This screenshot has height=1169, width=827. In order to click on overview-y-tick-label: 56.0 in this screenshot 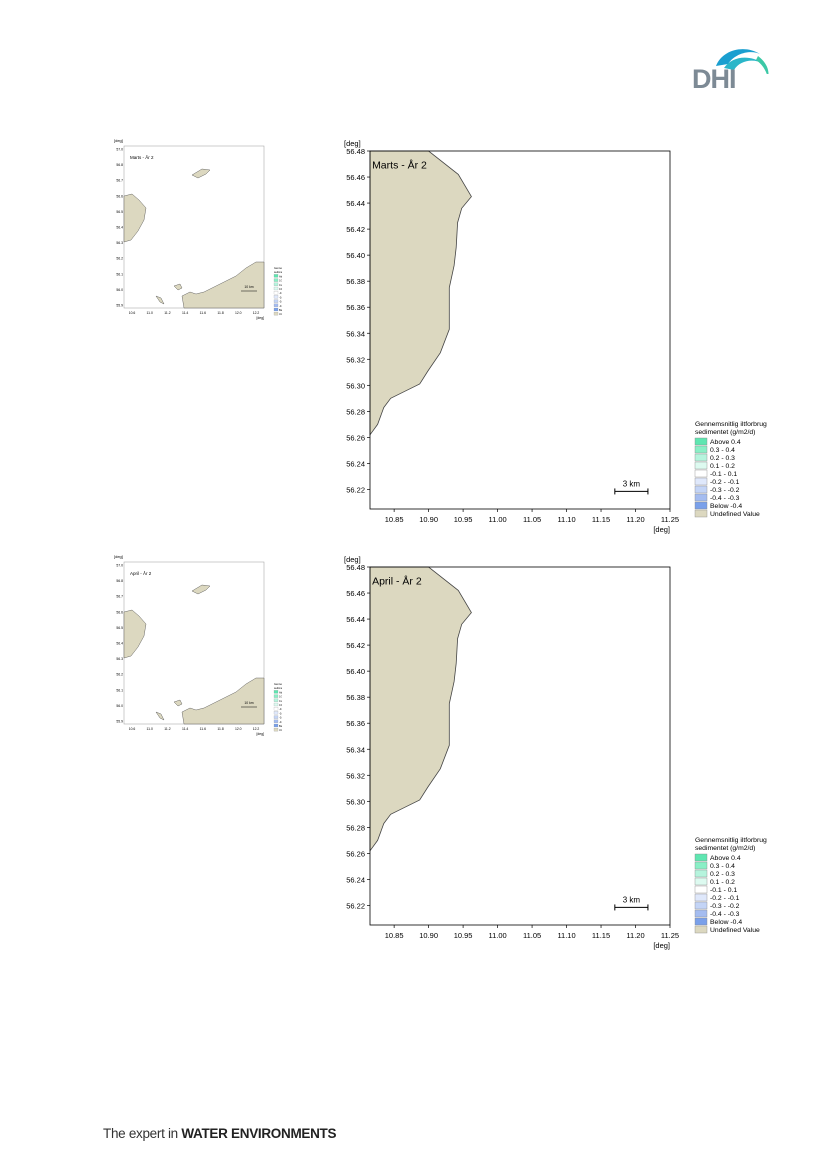, I will do `click(119, 706)`.